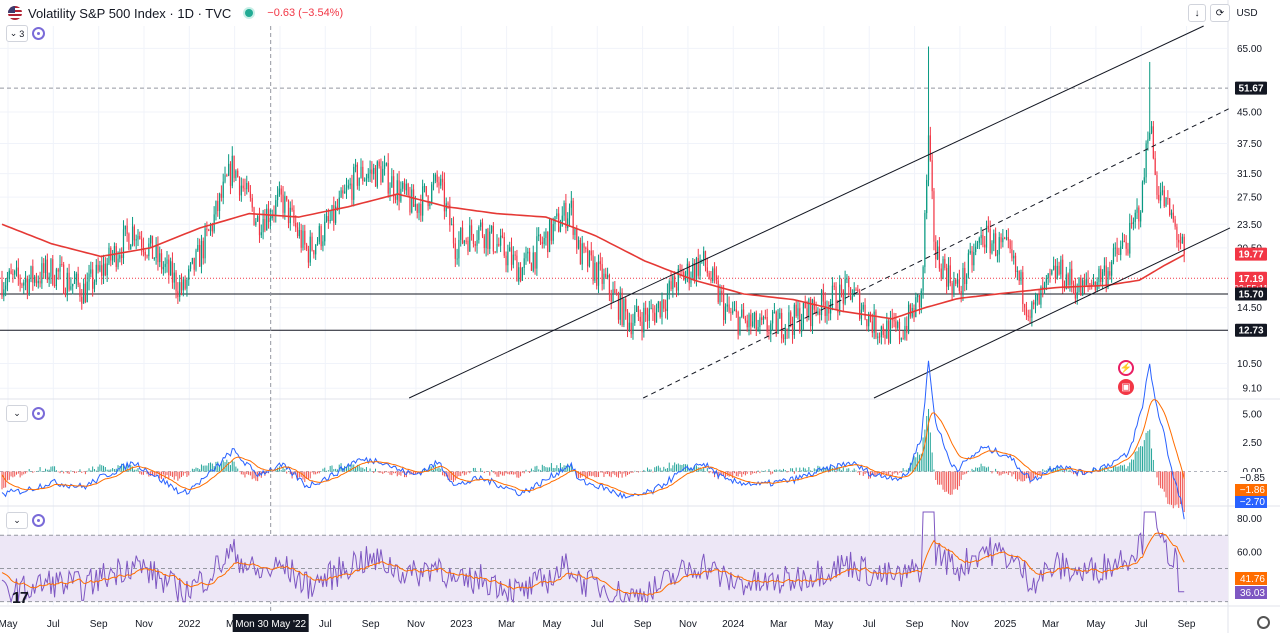 The width and height of the screenshot is (1280, 633). What do you see at coordinates (733, 624) in the screenshot?
I see `x-tick-label: 2024` at bounding box center [733, 624].